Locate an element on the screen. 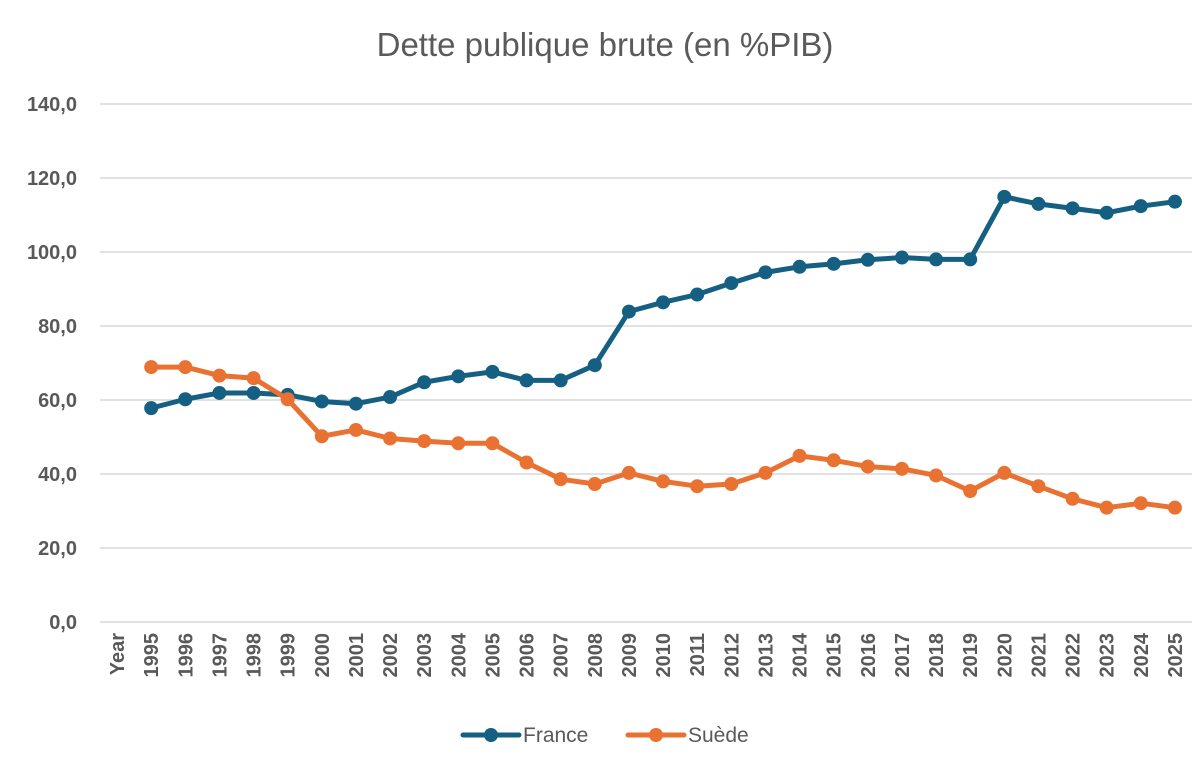 The image size is (1200, 771). x-tick-label: 2002 is located at coordinates (391, 655).